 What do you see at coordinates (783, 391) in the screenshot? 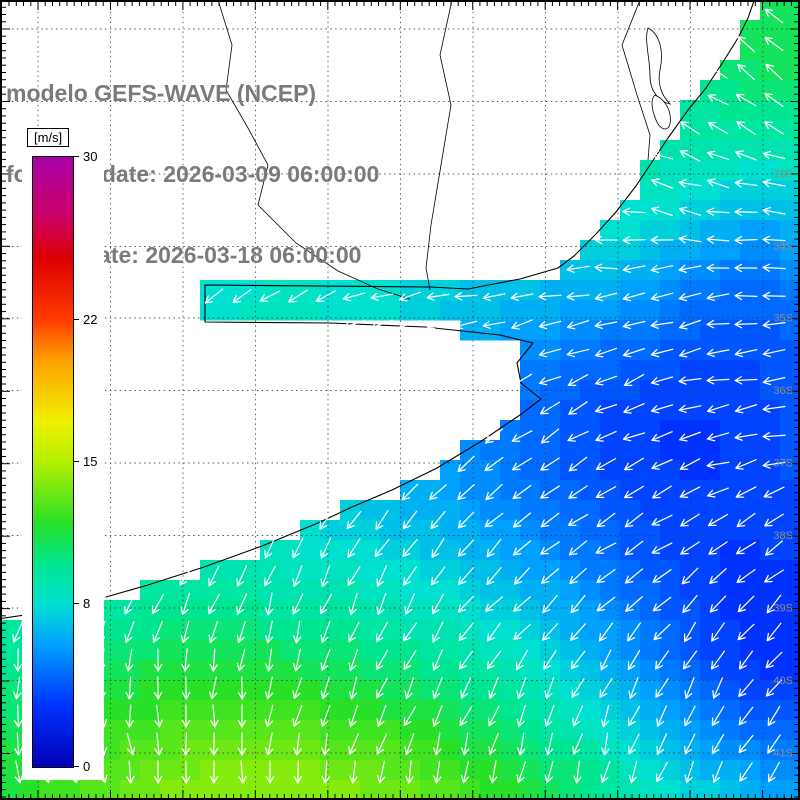
I see `lat-label: 36S` at bounding box center [783, 391].